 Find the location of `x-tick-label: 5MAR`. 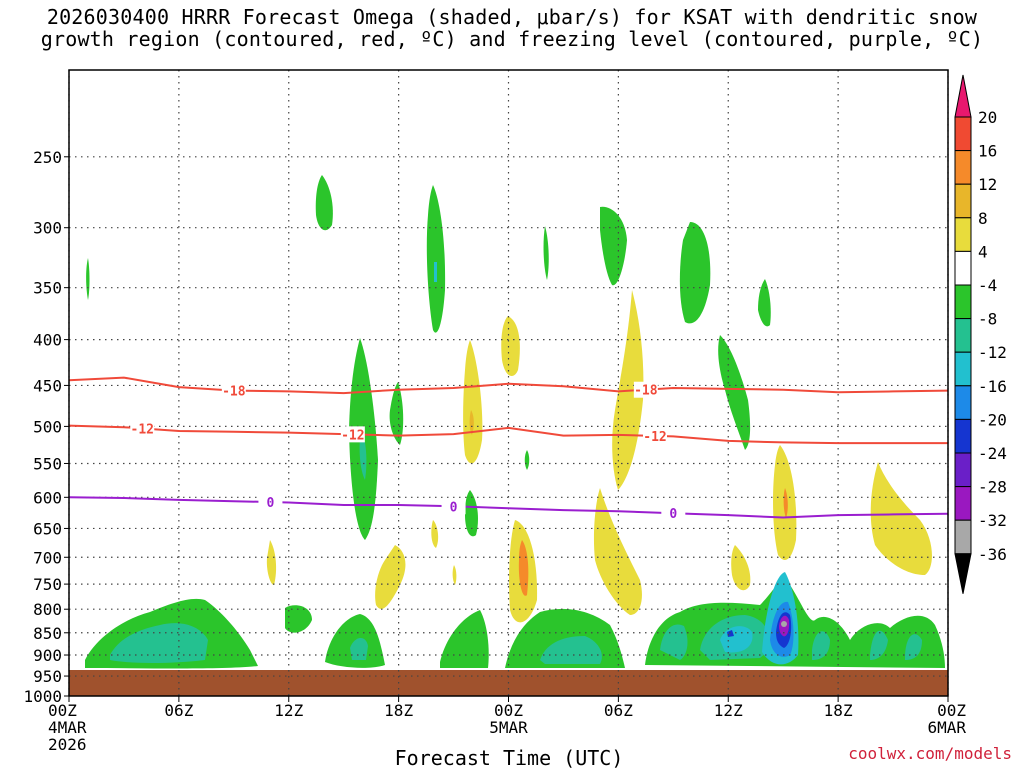

x-tick-label: 5MAR is located at coordinates (508, 727).